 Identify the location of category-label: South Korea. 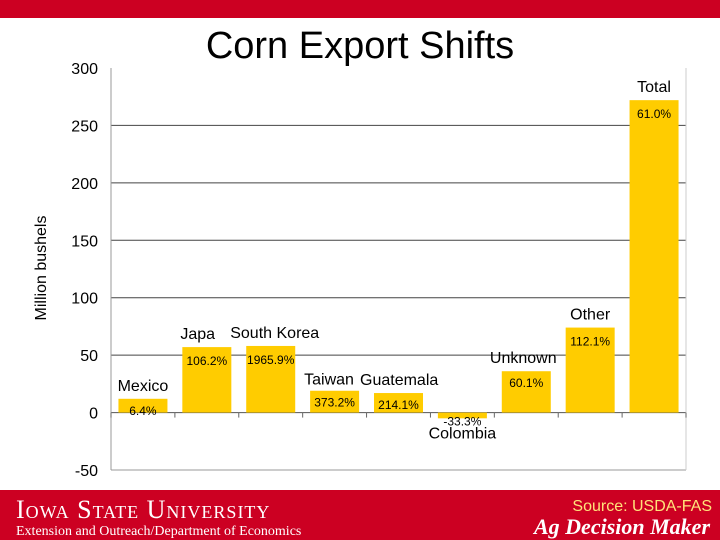
(274, 333).